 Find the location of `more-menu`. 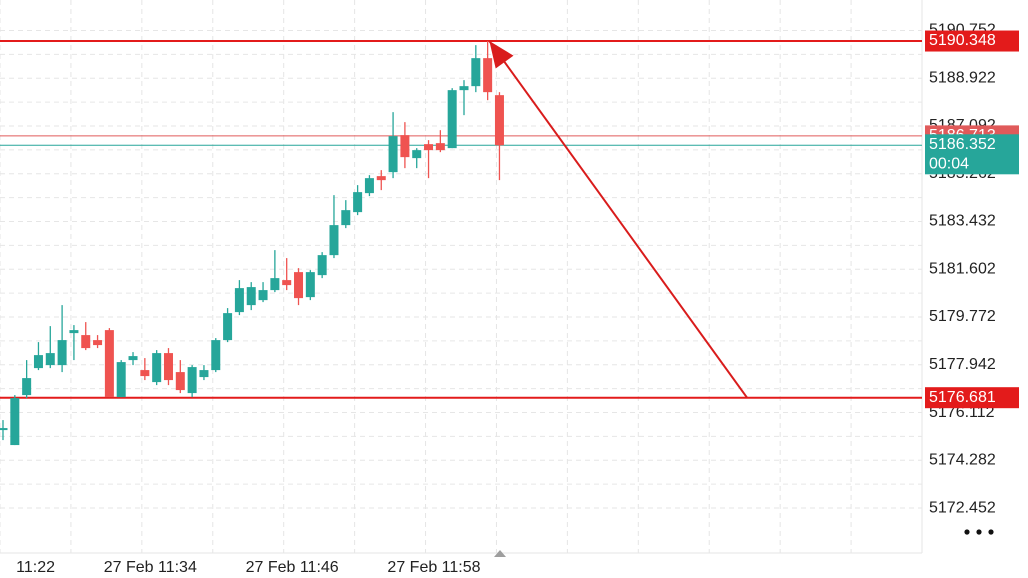

more-menu is located at coordinates (979, 532).